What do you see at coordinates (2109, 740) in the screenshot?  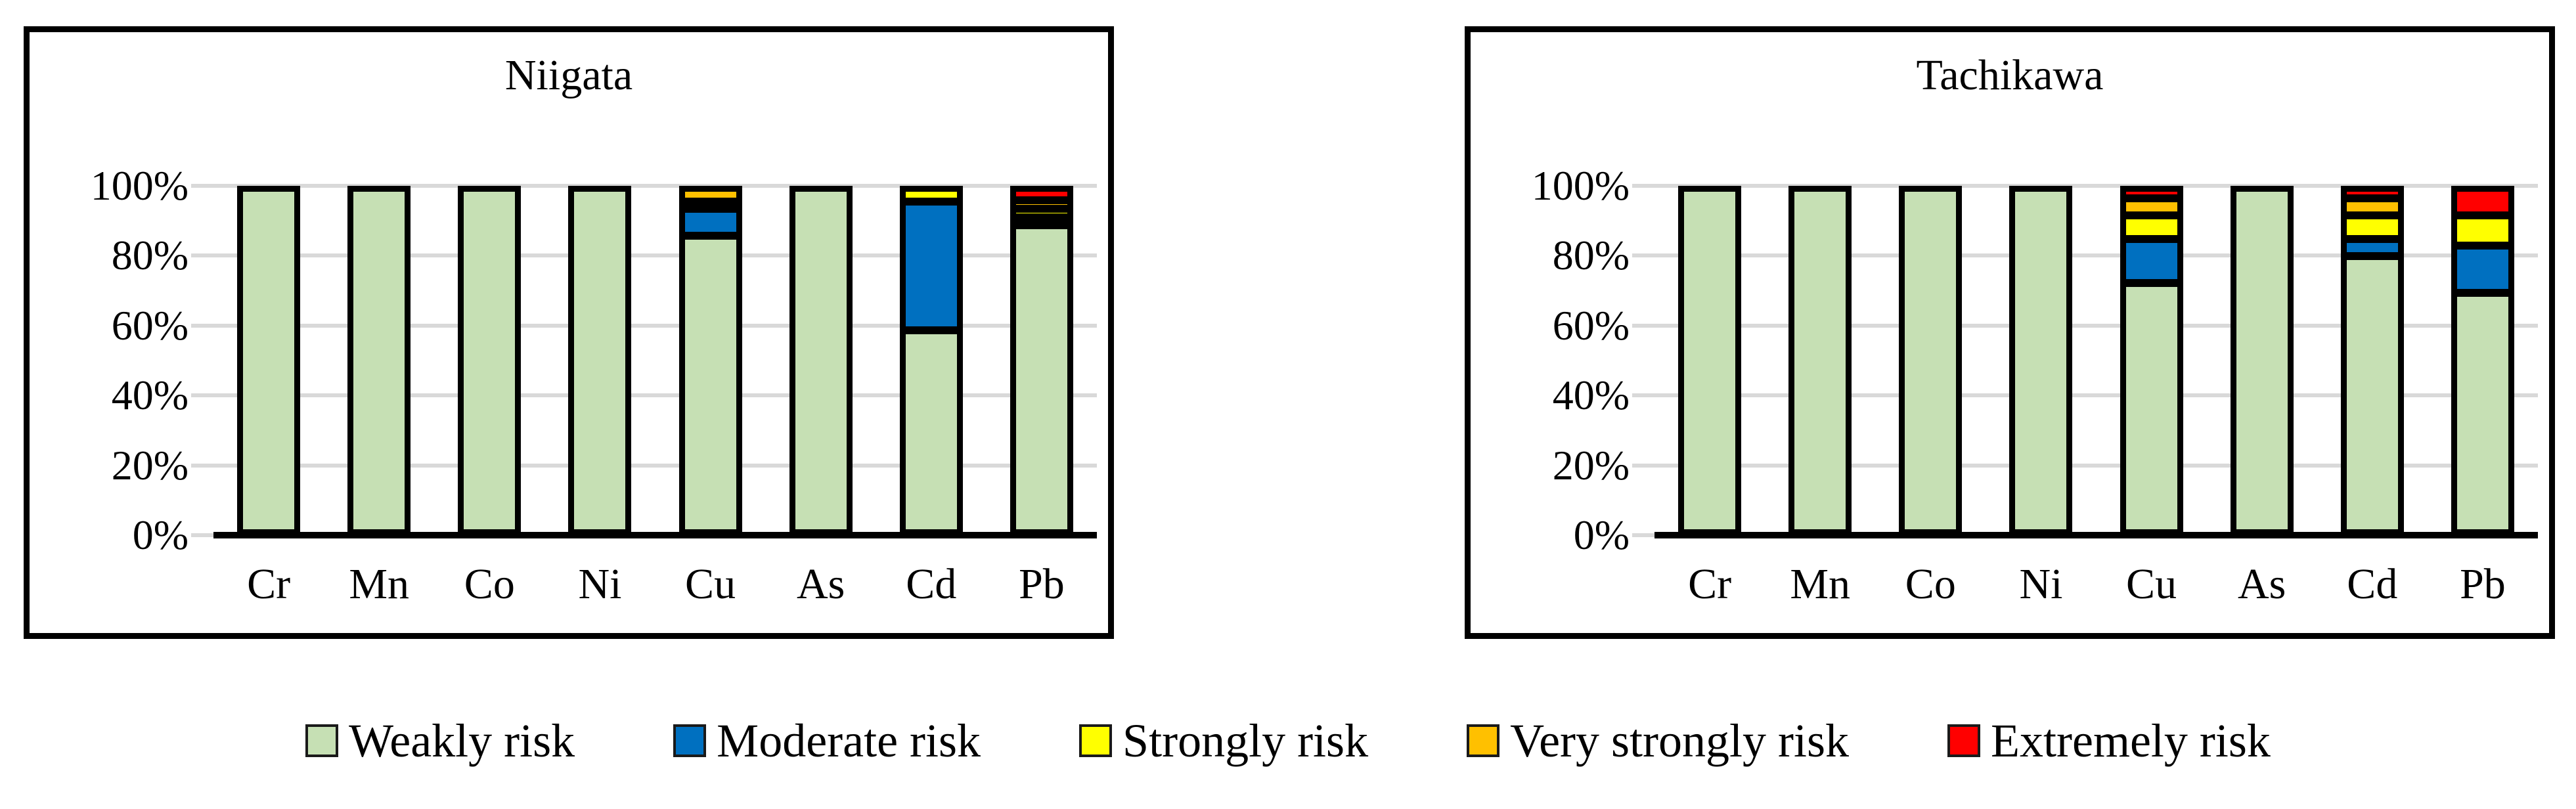 I see `legend-item-extremely: Extremely risk` at bounding box center [2109, 740].